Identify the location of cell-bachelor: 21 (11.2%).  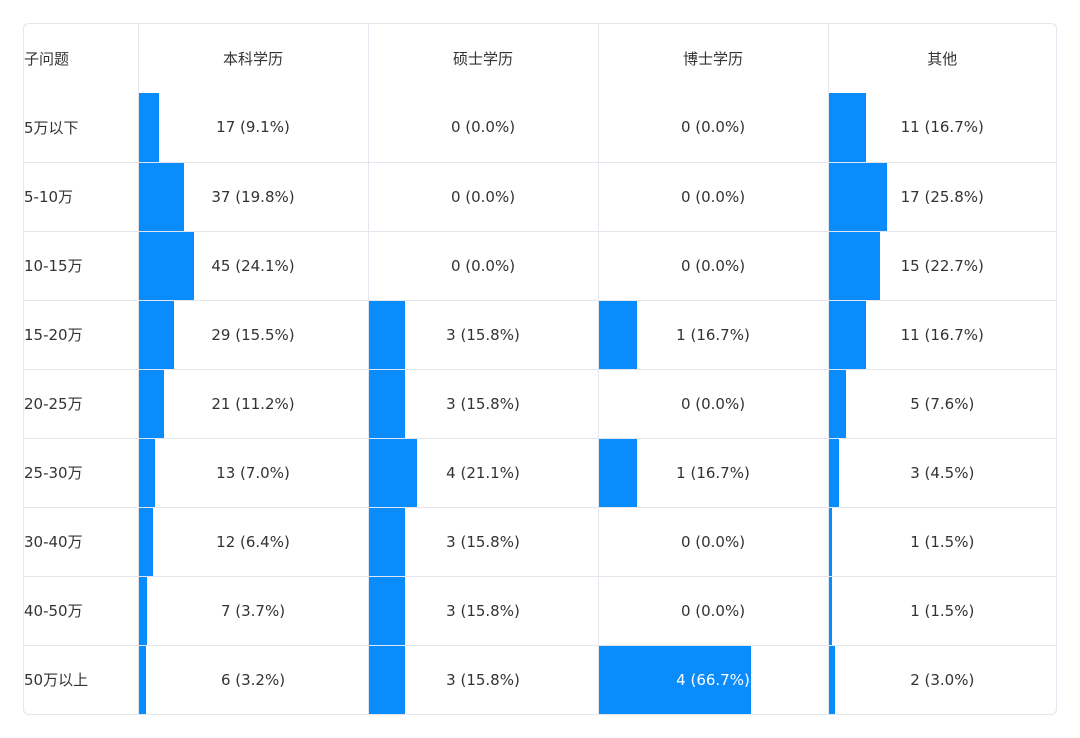
(252, 403).